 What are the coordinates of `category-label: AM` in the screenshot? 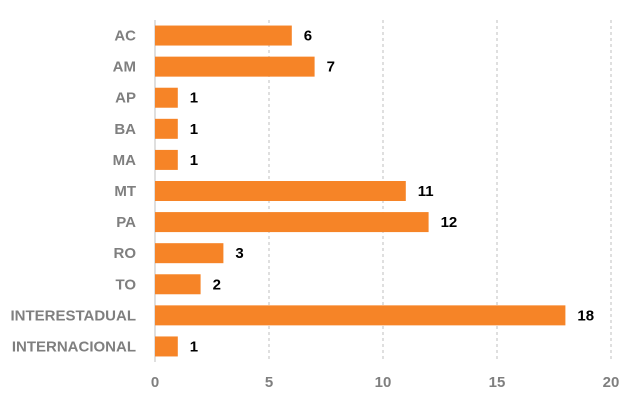 It's located at (124, 67).